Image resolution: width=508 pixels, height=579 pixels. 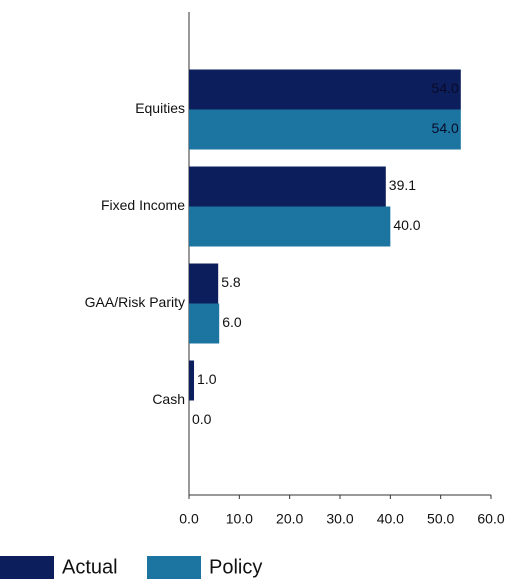 I want to click on value-label: 40.0, so click(x=406, y=225).